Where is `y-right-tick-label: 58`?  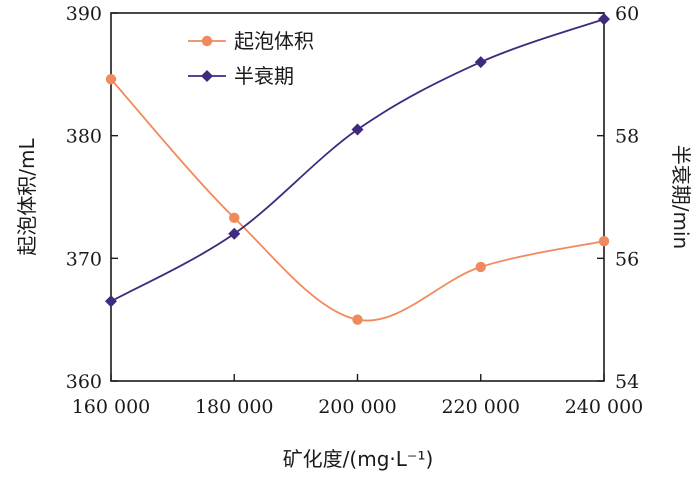 y-right-tick-label: 58 is located at coordinates (627, 137).